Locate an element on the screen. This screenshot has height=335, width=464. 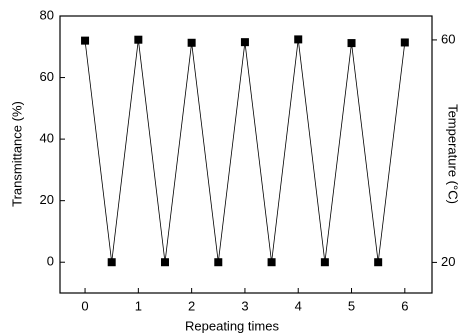
y2-tick-label: 60 is located at coordinates (448, 38).